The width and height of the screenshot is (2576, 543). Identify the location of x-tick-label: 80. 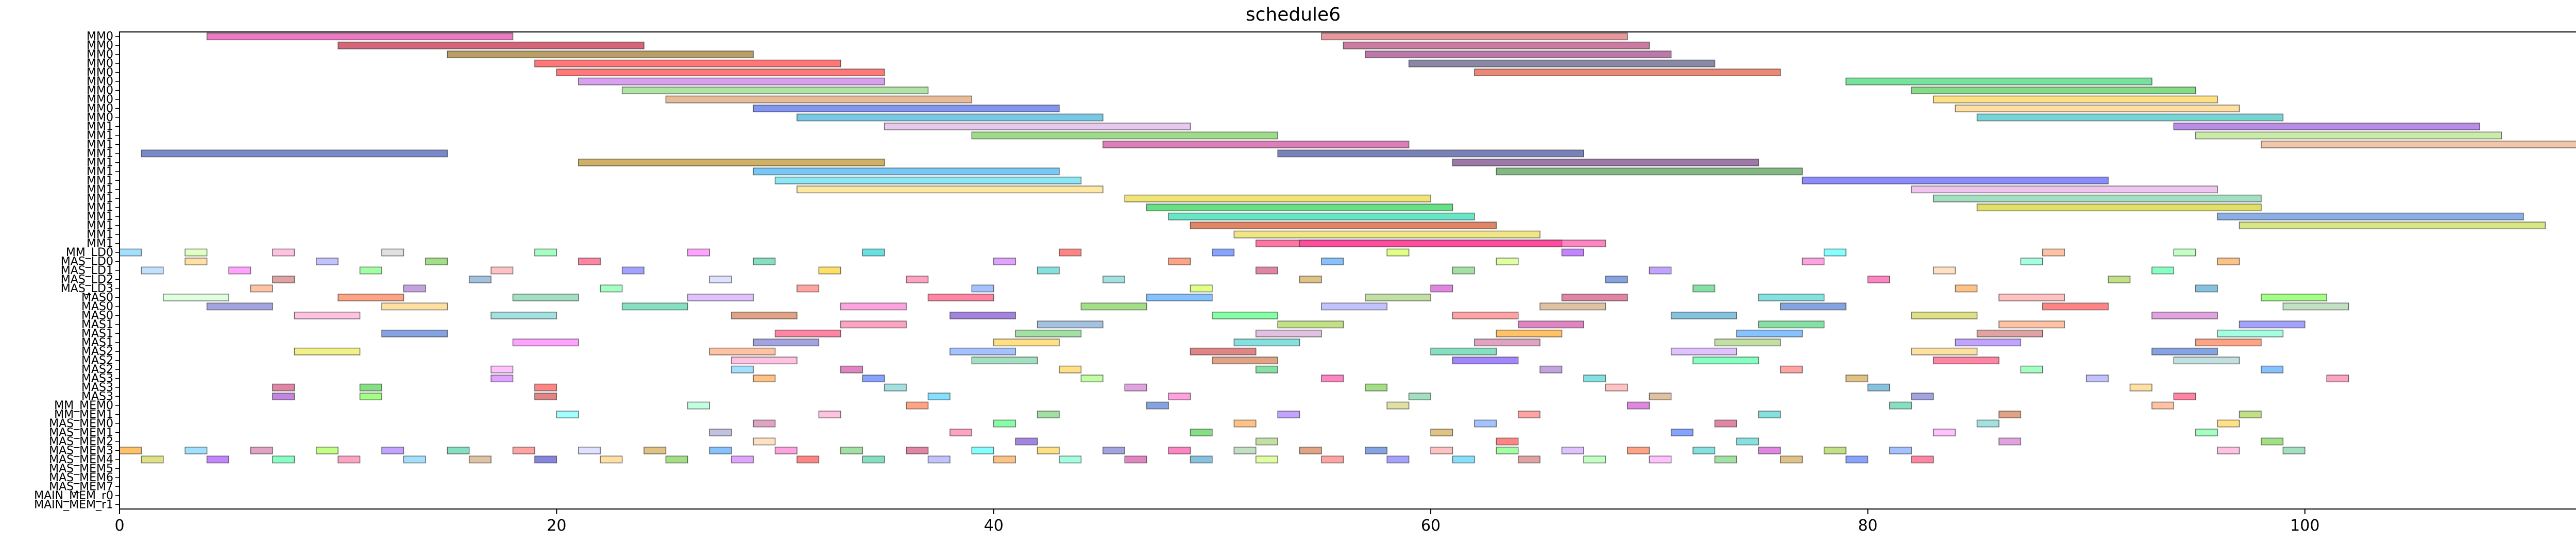
(1868, 526).